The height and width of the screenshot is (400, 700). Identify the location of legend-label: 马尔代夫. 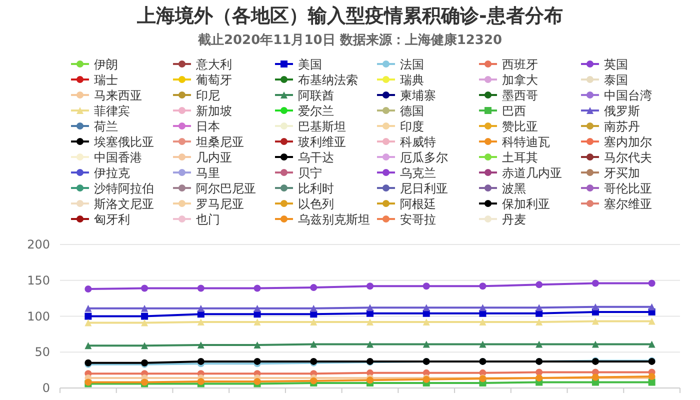
(628, 157).